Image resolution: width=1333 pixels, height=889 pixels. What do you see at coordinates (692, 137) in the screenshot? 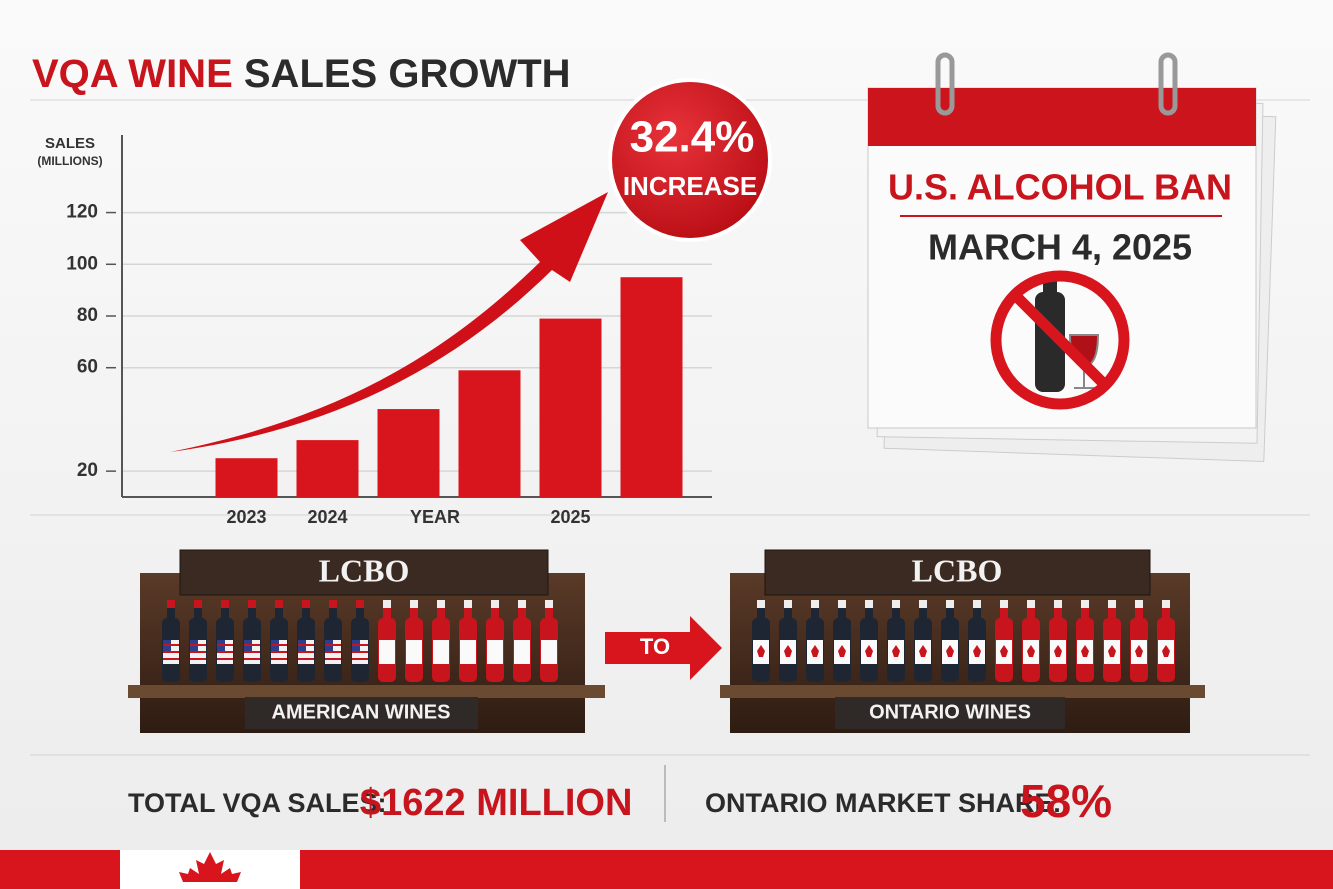
I see `annotation-value: 32.4%` at bounding box center [692, 137].